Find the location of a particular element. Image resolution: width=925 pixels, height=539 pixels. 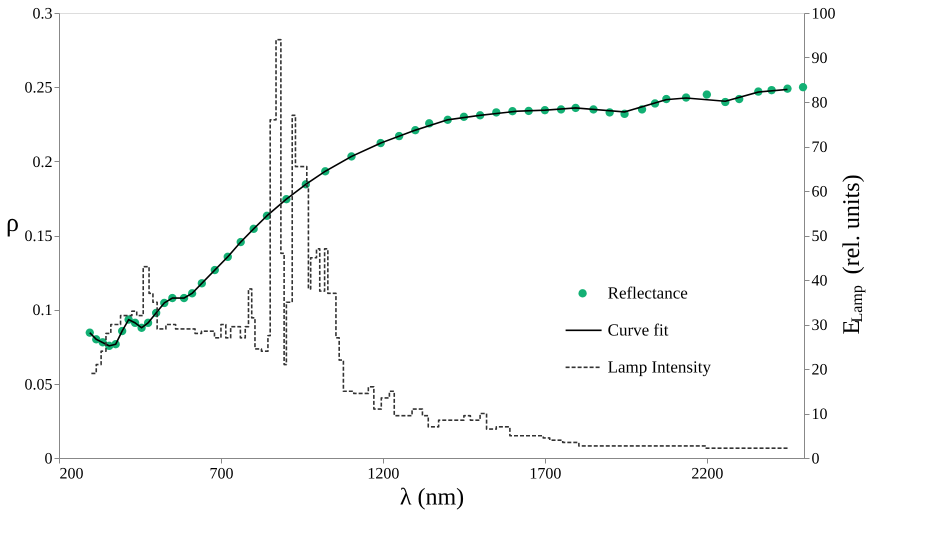

y2-tick-label: 0 is located at coordinates (816, 459).